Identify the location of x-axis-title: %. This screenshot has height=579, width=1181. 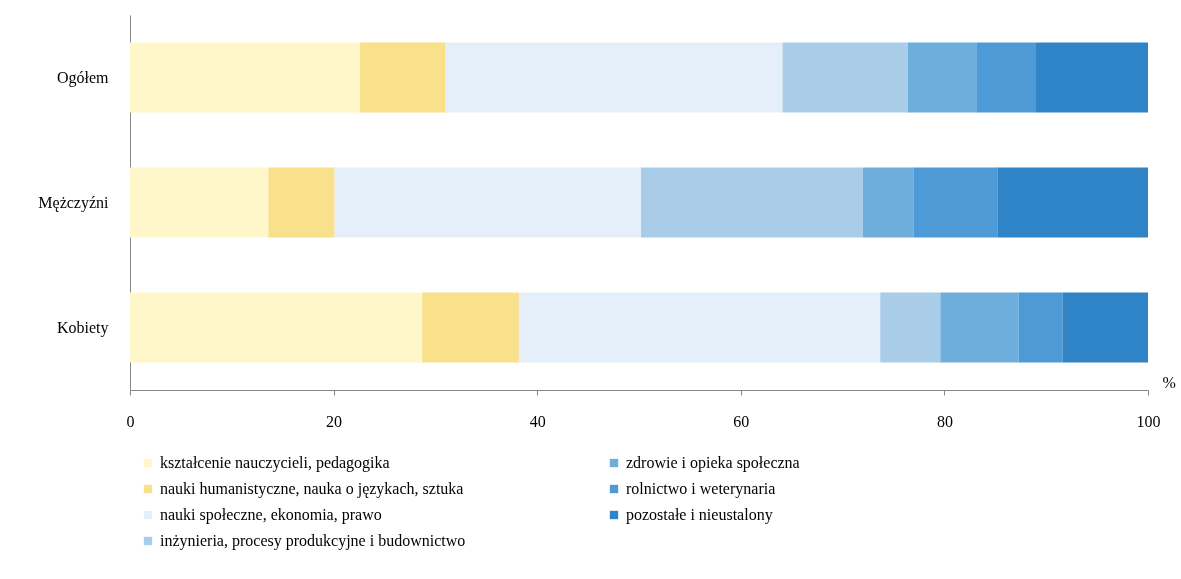
(1169, 382).